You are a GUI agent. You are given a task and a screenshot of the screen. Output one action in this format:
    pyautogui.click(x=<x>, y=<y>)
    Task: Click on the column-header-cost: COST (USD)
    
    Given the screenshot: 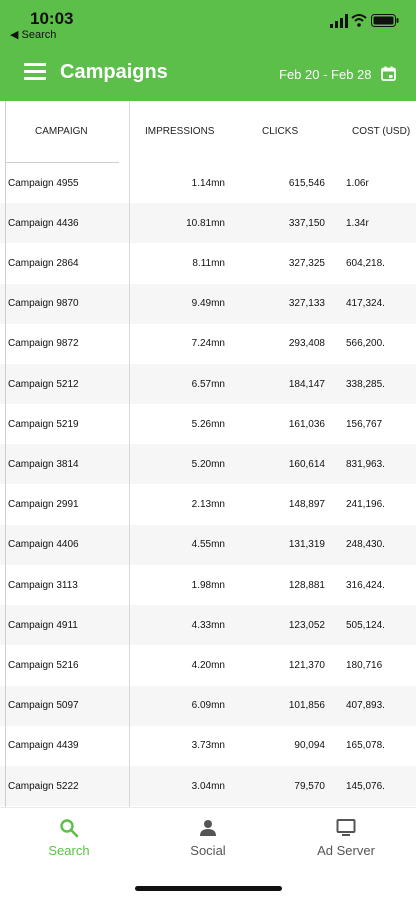 What is the action you would take?
    pyautogui.click(x=381, y=131)
    